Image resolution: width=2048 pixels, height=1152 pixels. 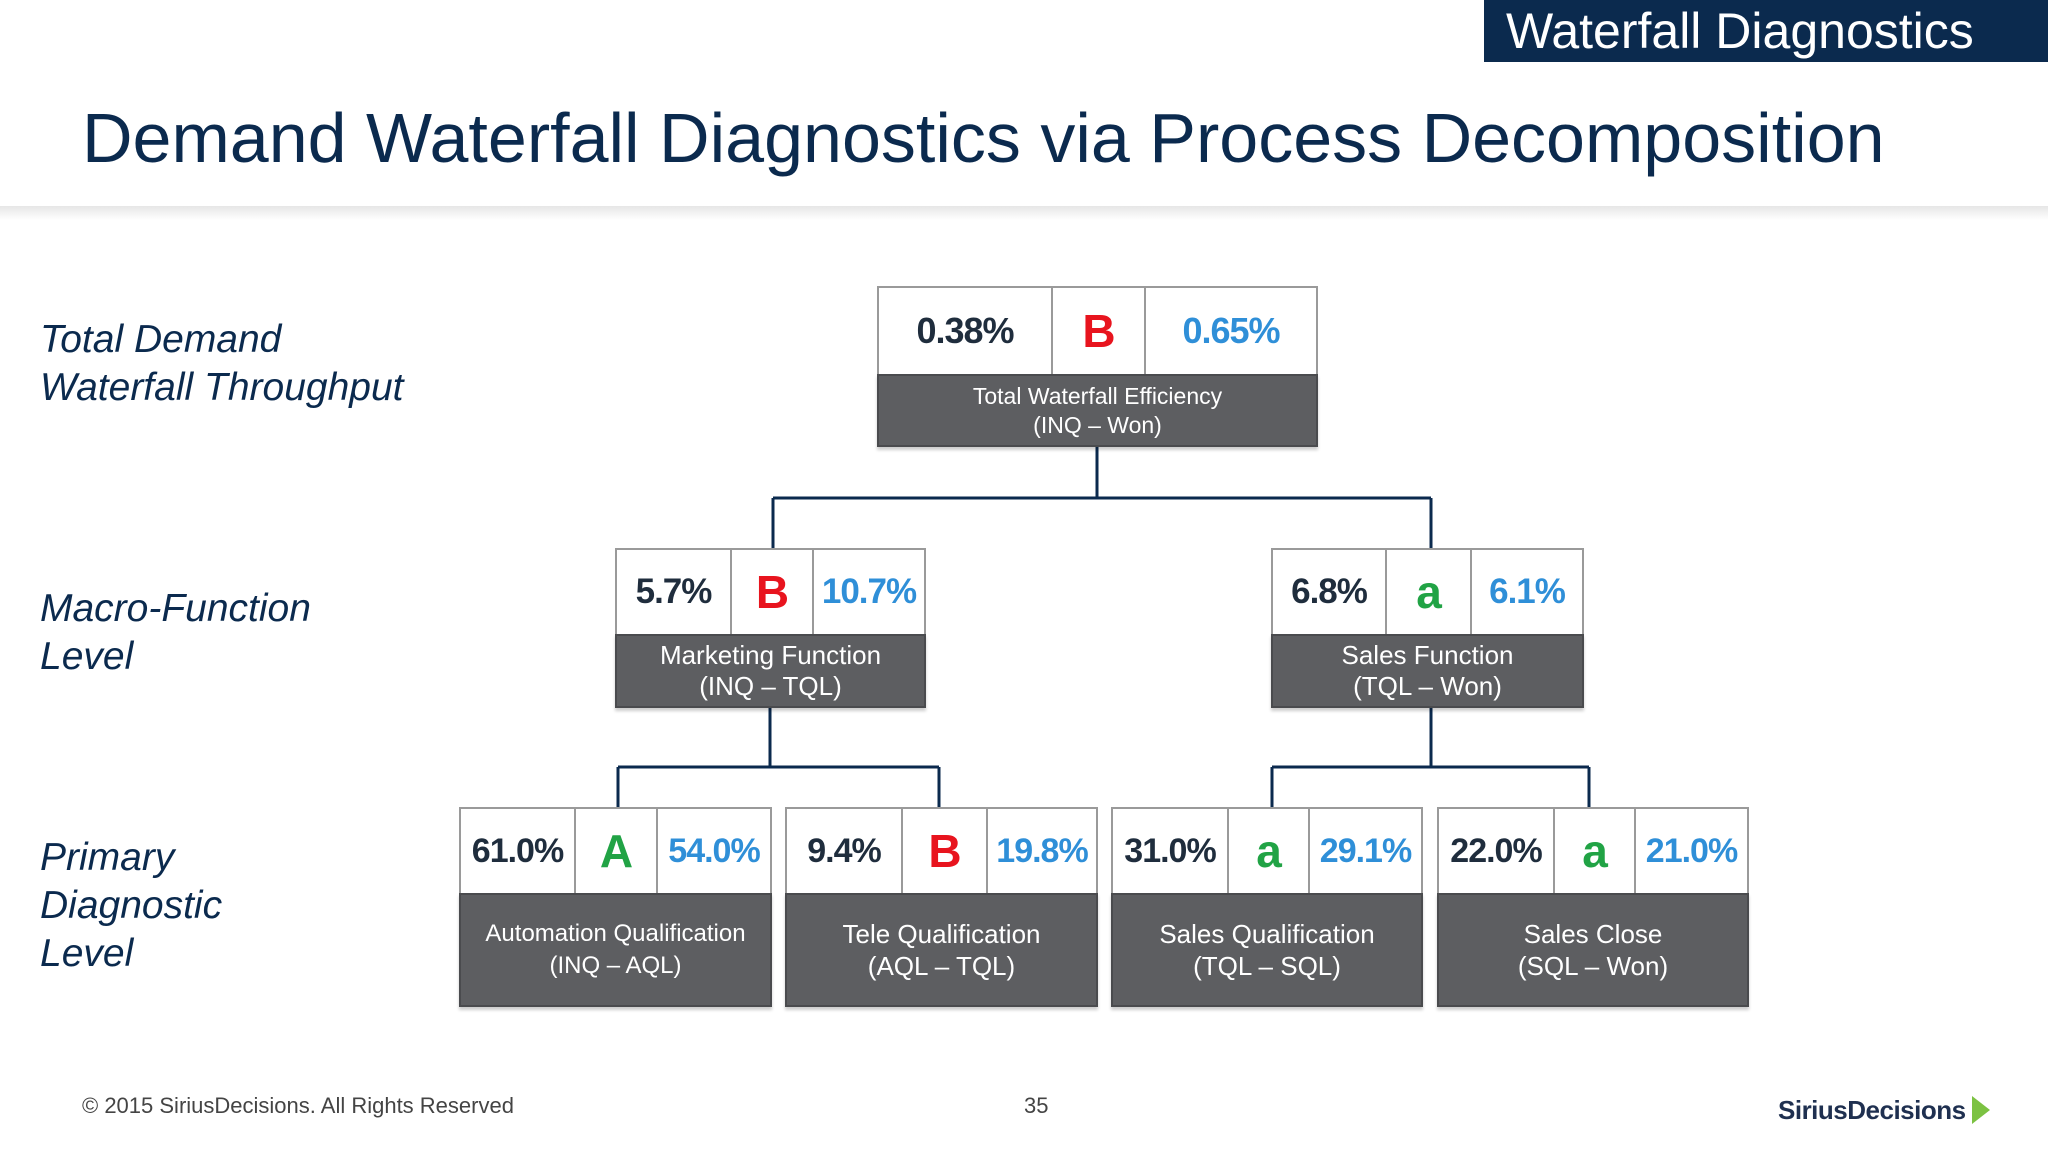 I want to click on actual-value: 31.0%, so click(x=1170, y=850).